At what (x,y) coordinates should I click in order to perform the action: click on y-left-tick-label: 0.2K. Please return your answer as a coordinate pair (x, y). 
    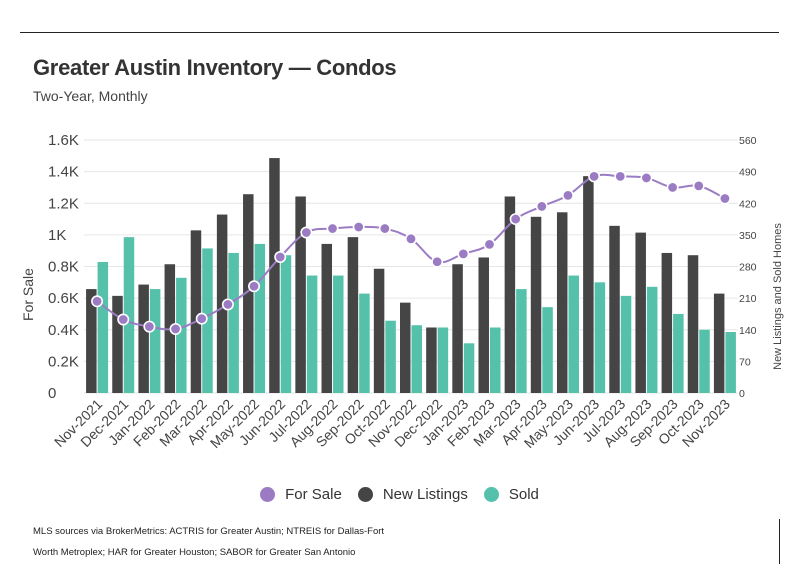
    Looking at the image, I should click on (63, 361).